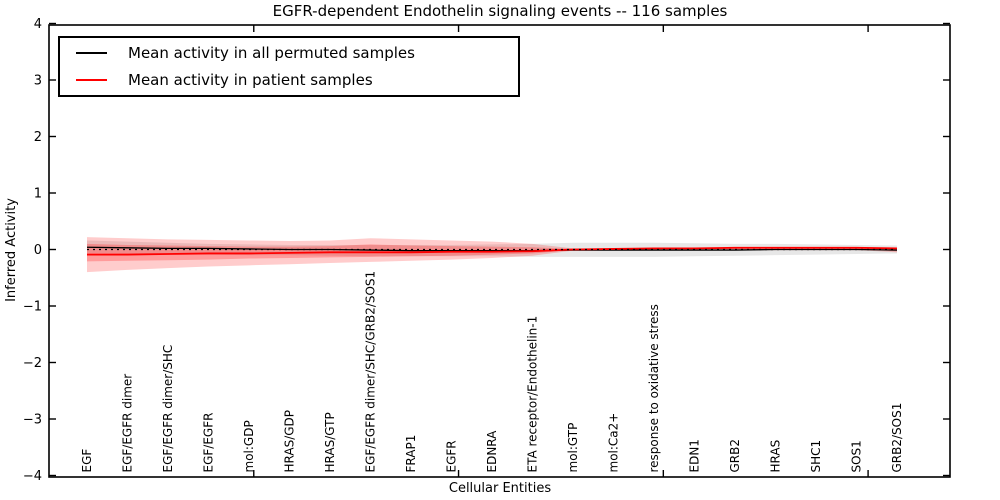 This screenshot has width=1000, height=500. Describe the element at coordinates (168, 409) in the screenshot. I see `x-tick-label: EGF/EGFR dimer/SHC` at that location.